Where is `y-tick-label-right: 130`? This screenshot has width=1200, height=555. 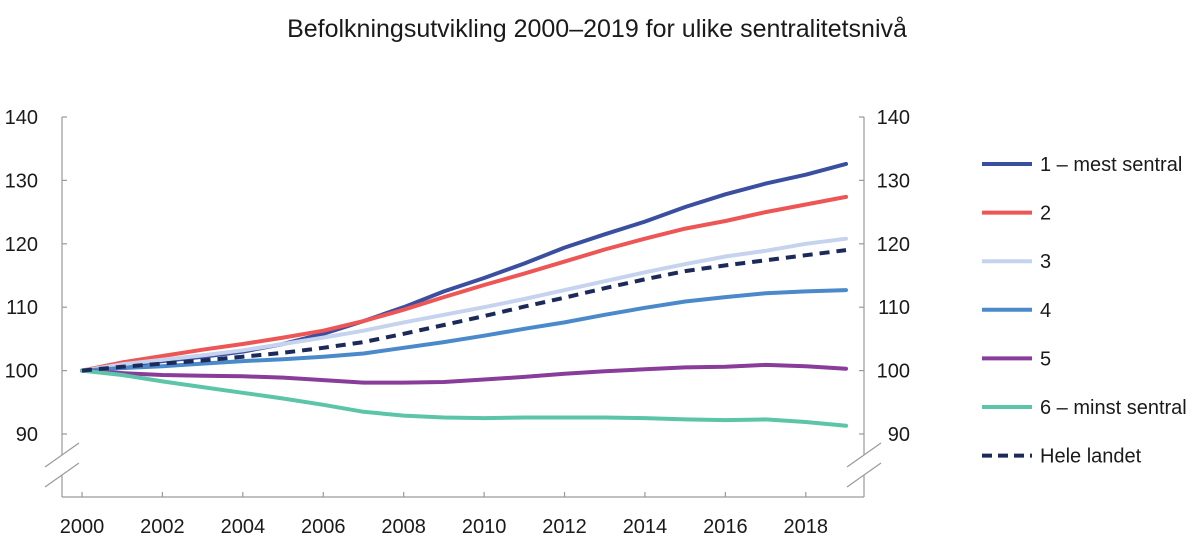
y-tick-label-right: 130 is located at coordinates (893, 181).